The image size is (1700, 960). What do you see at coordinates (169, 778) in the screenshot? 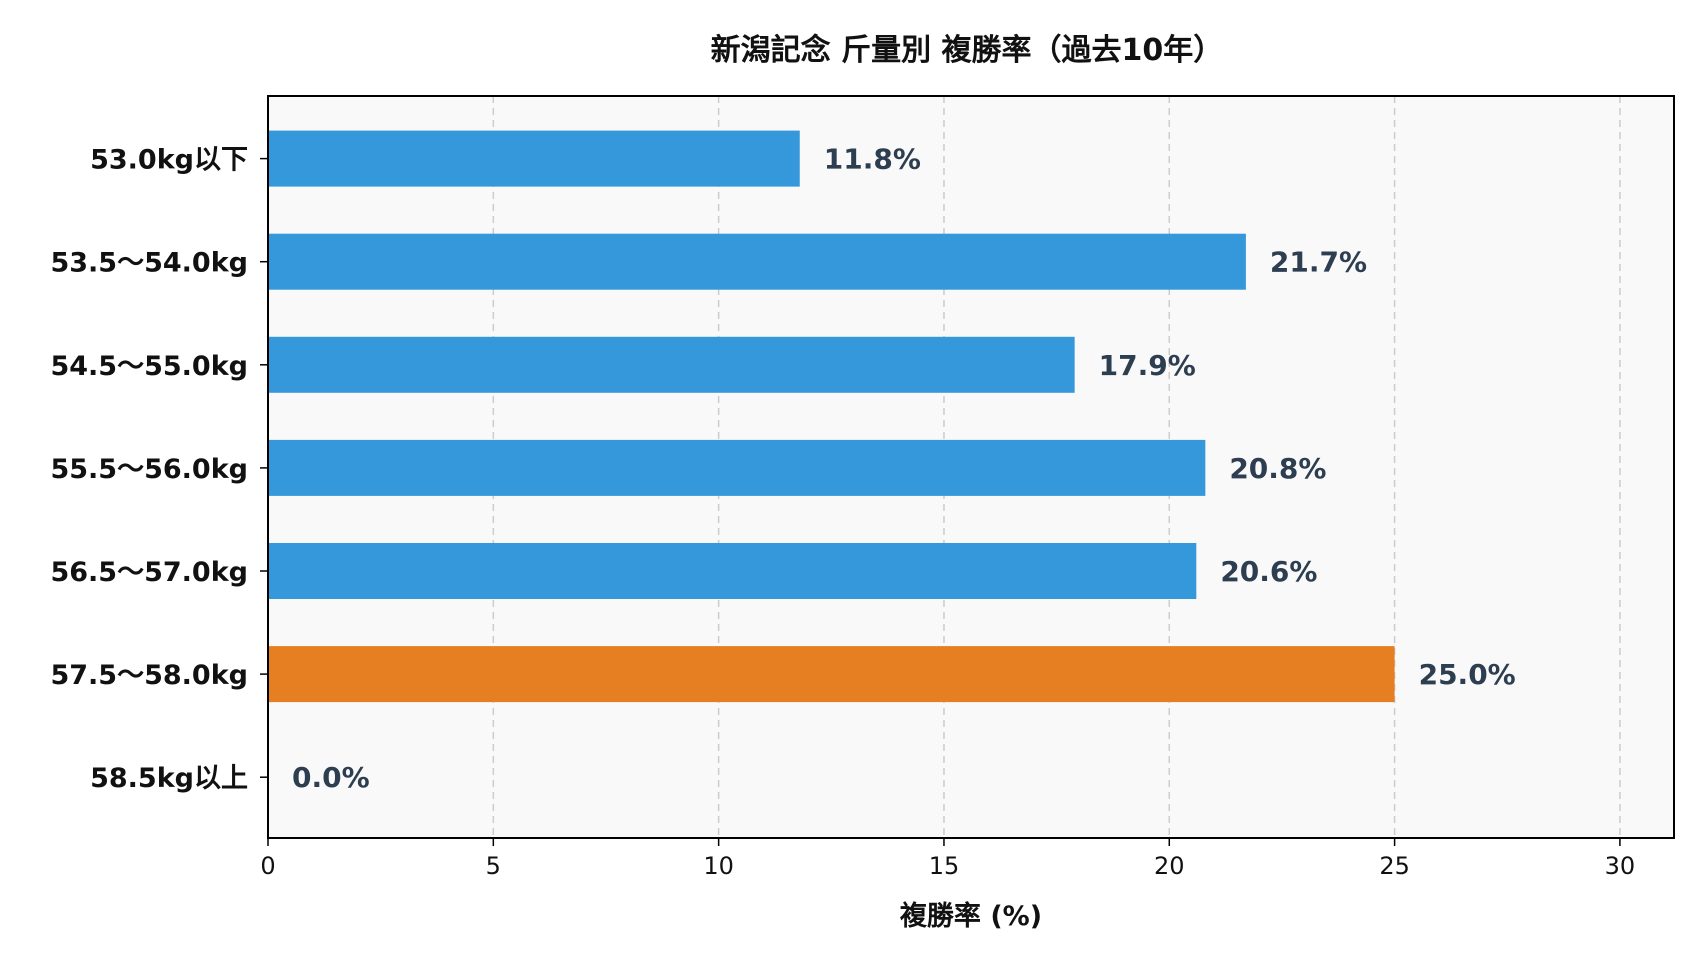
I see `y-tick-label: 58.5kg以上` at bounding box center [169, 778].